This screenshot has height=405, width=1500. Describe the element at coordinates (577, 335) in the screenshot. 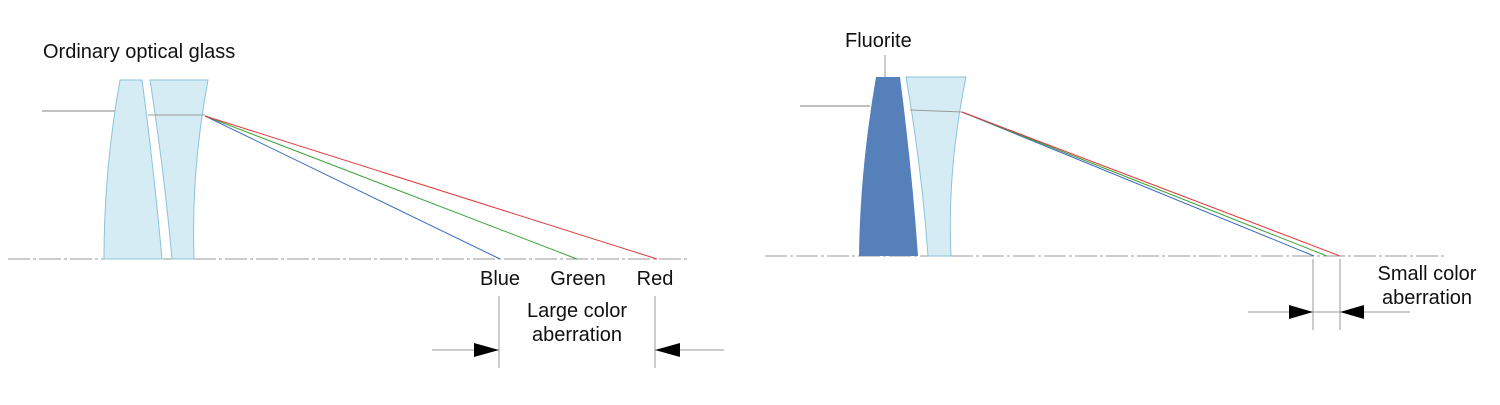

I see `left-aberration-label-line2: aberration` at that location.